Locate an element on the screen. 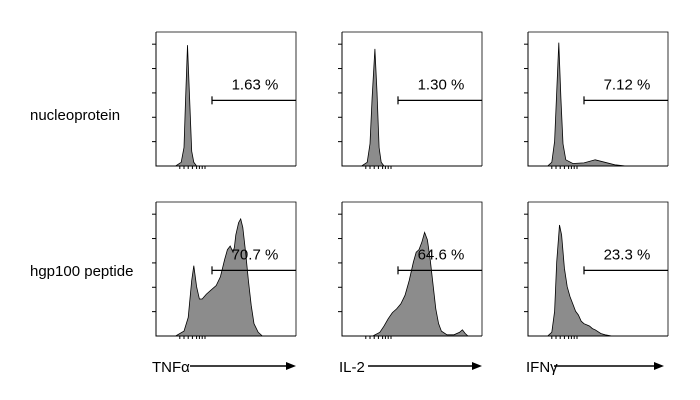 The image size is (700, 400). axis-frame-outer-hgp100-ifng is located at coordinates (598, 268).